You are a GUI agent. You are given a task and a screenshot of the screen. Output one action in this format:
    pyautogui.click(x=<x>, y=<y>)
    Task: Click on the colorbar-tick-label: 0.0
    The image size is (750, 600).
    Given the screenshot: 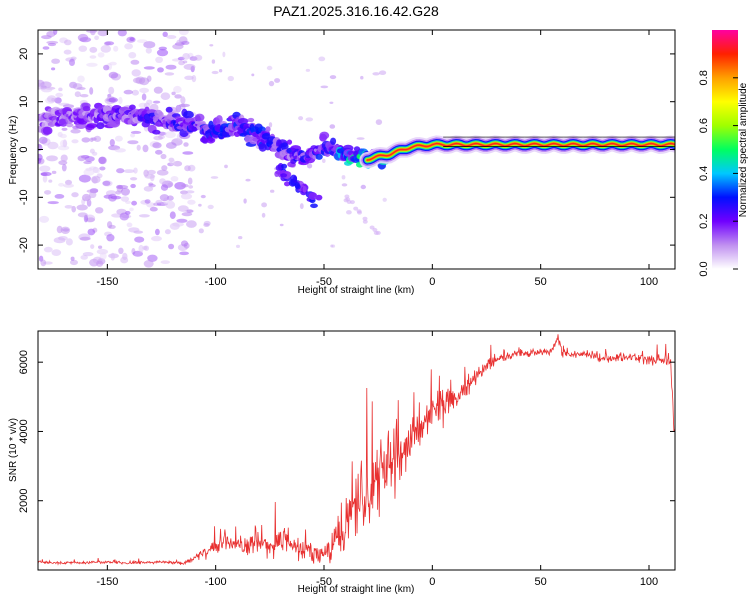 What is the action you would take?
    pyautogui.click(x=704, y=268)
    